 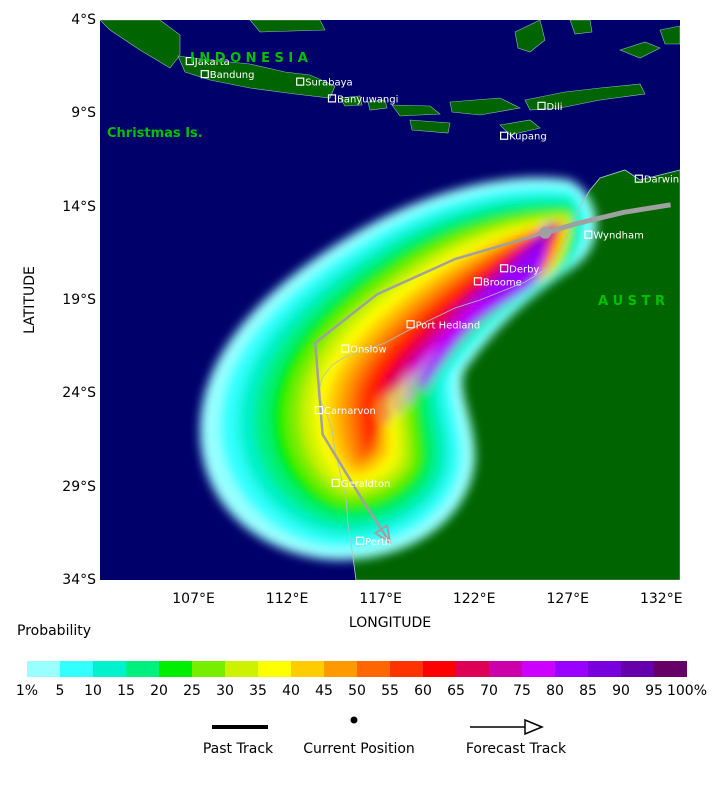 I want to click on latitude-tick-label: 19°S, so click(x=79, y=300).